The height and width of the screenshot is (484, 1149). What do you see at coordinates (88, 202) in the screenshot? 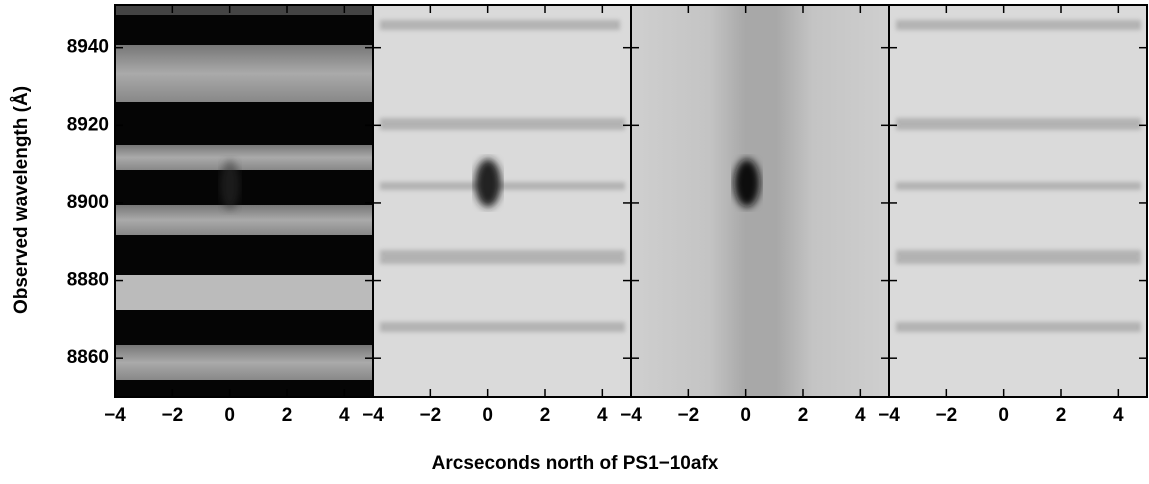
I see `y-tick-label: 8900` at bounding box center [88, 202].